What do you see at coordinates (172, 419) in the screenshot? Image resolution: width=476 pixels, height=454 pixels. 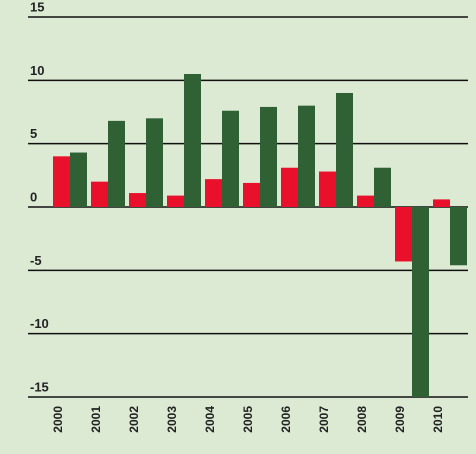 I see `x-tick-label: 2003` at bounding box center [172, 419].